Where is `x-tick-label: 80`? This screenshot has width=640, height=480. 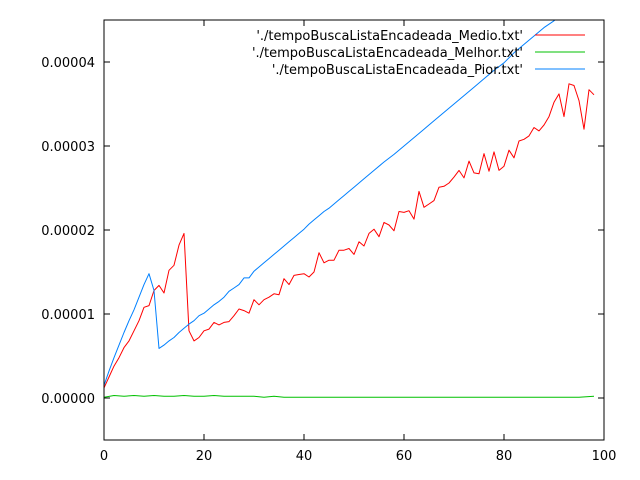 x-tick-label: 80 is located at coordinates (504, 456).